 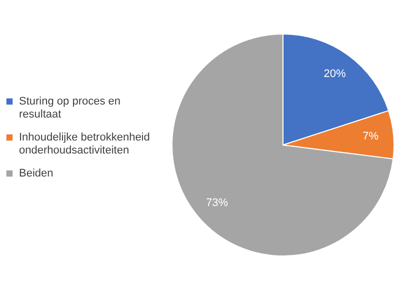 What do you see at coordinates (370, 136) in the screenshot?
I see `data-label: 7%` at bounding box center [370, 136].